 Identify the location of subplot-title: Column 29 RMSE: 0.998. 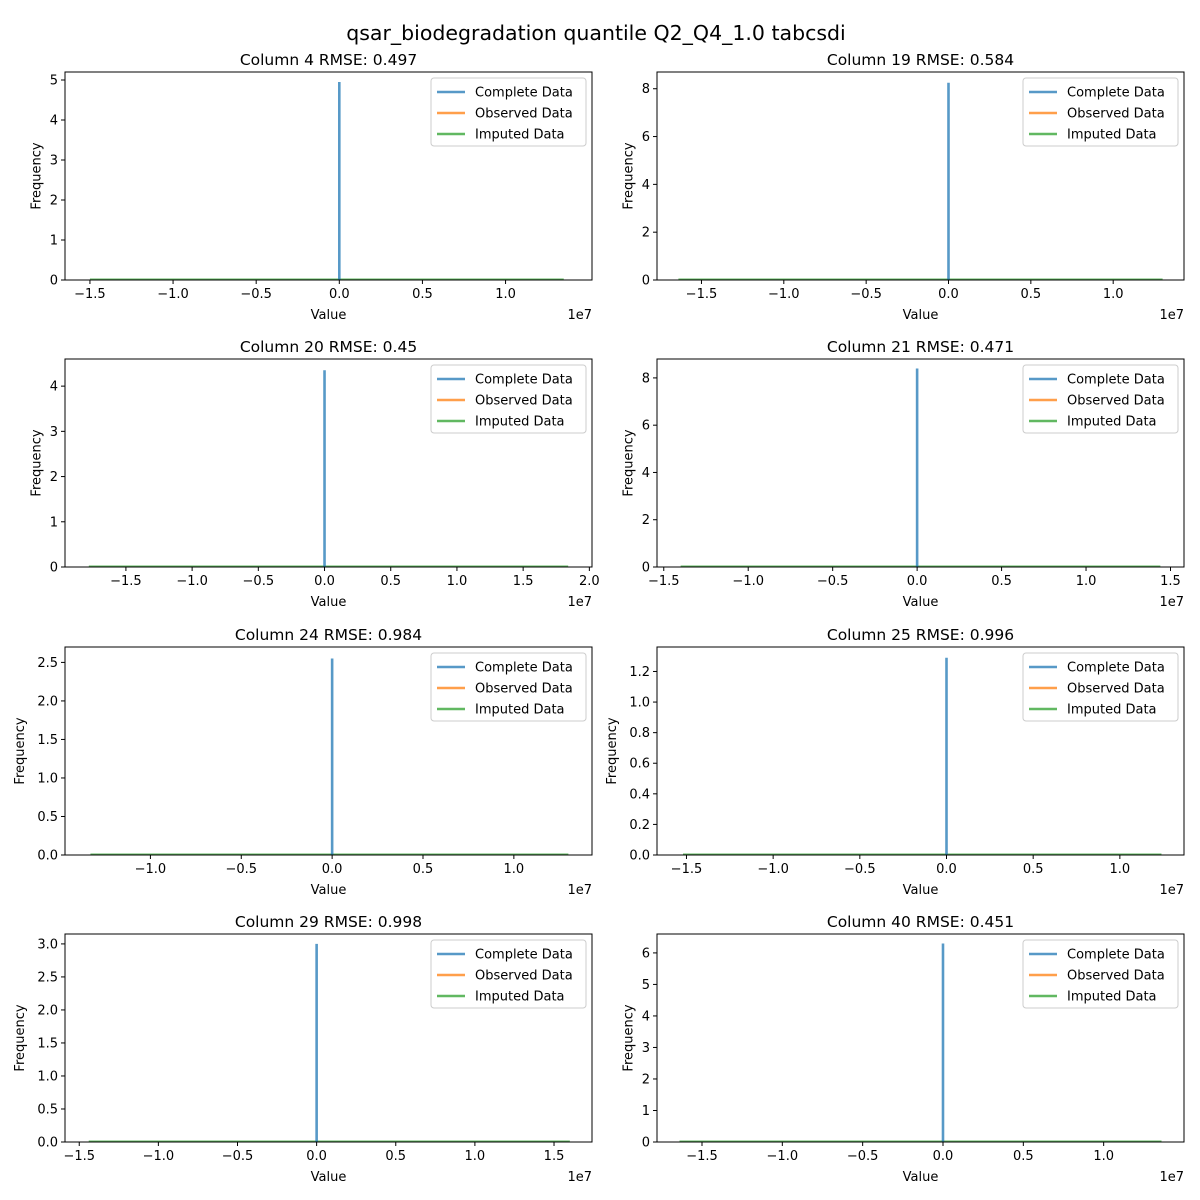
(328, 922).